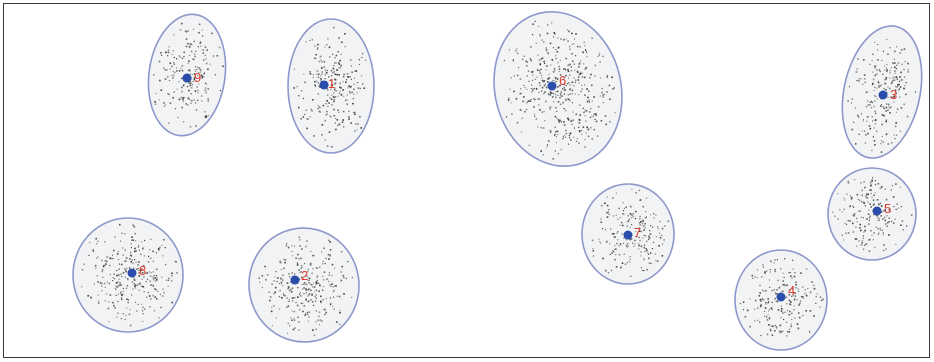 The image size is (934, 362). I want to click on cluster-1: 1, so click(331, 86).